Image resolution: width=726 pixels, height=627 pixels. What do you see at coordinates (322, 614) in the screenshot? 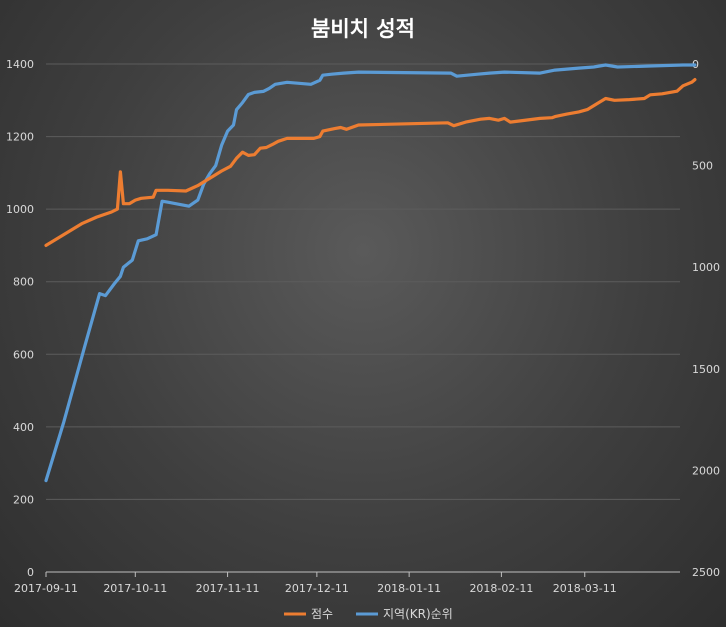
I see `legend-label-score: 점수` at bounding box center [322, 614].